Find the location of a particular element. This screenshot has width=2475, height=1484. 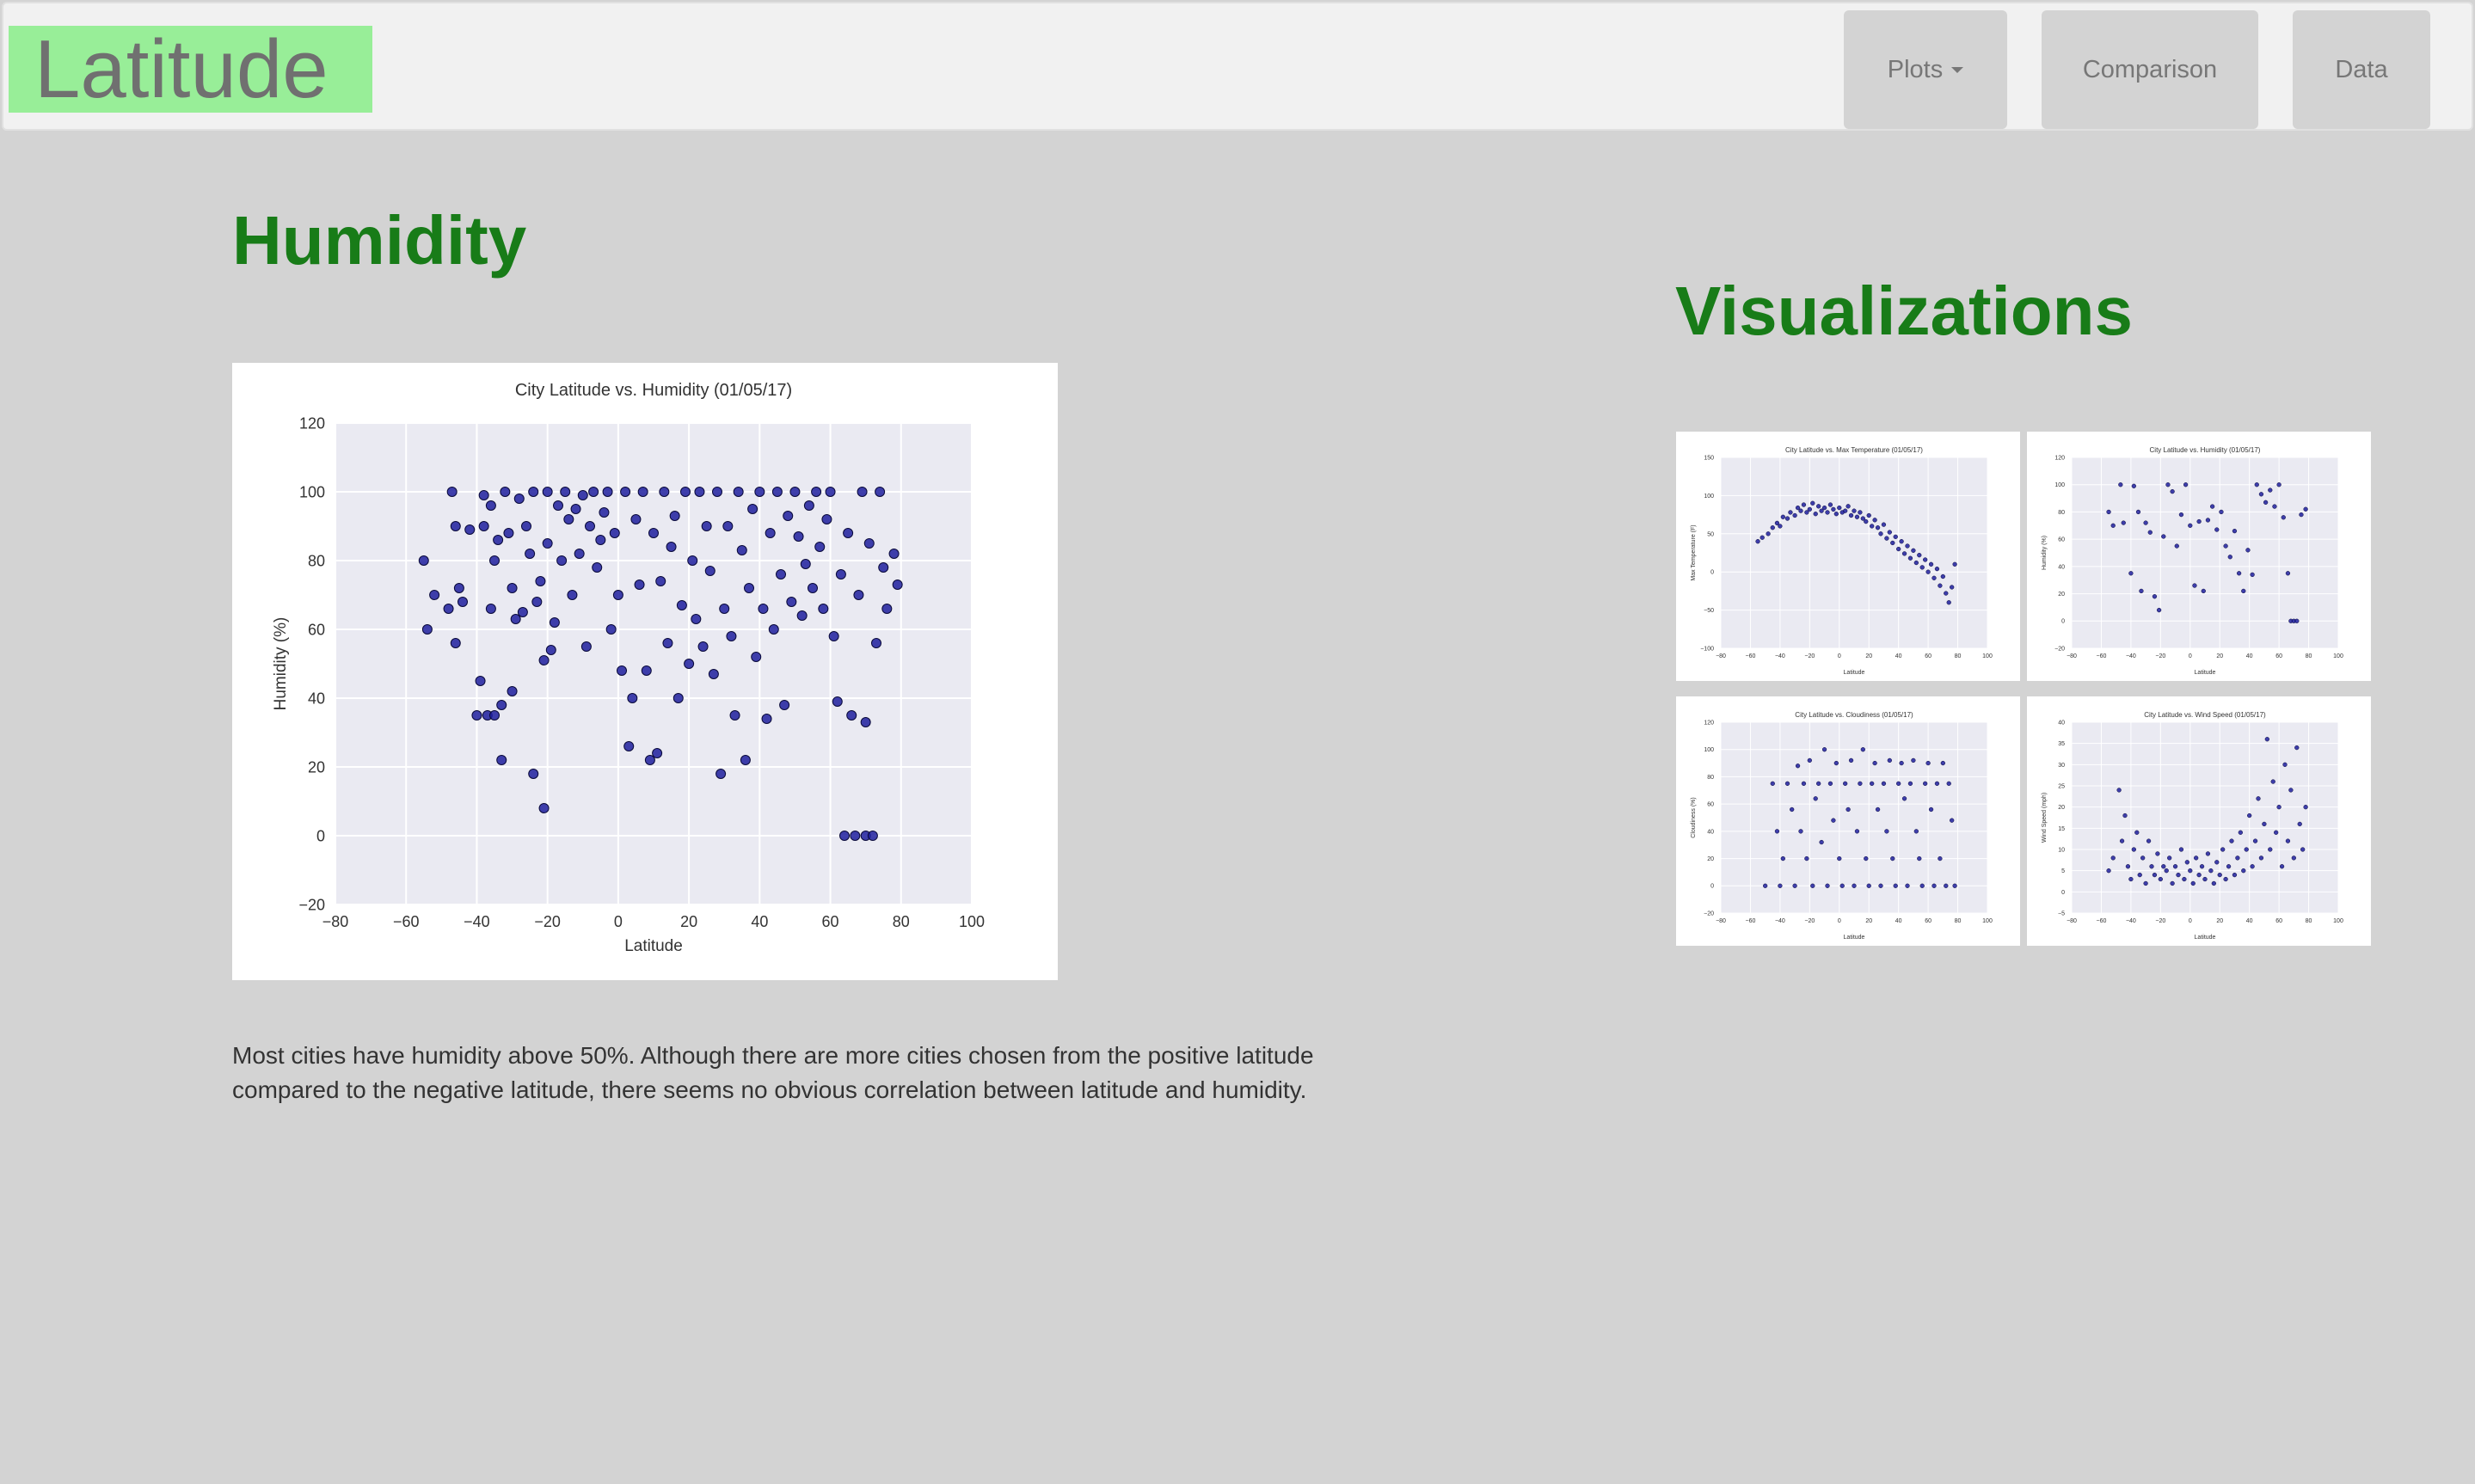

y-tick-label: −100 is located at coordinates (1707, 649).